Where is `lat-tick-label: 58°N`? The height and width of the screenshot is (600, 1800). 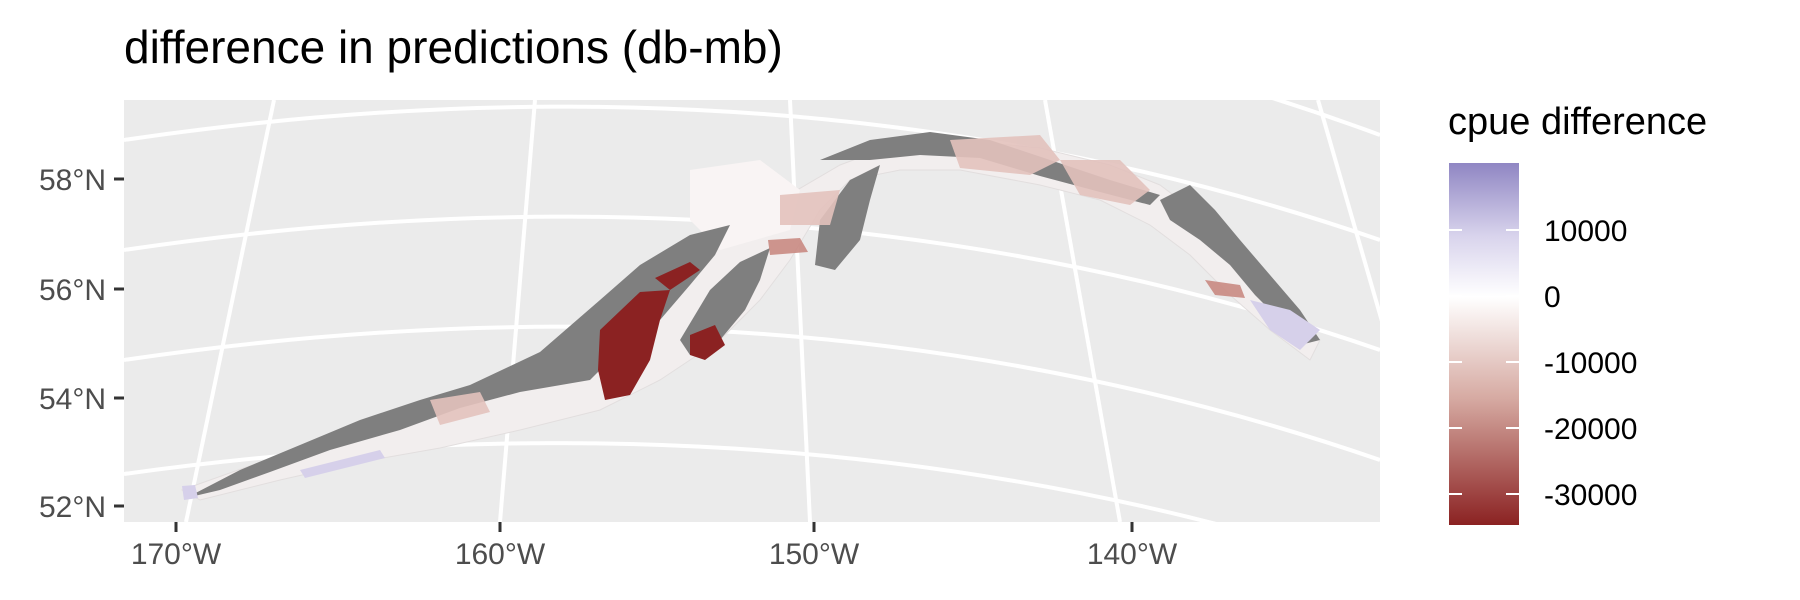
lat-tick-label: 58°N is located at coordinates (72, 180).